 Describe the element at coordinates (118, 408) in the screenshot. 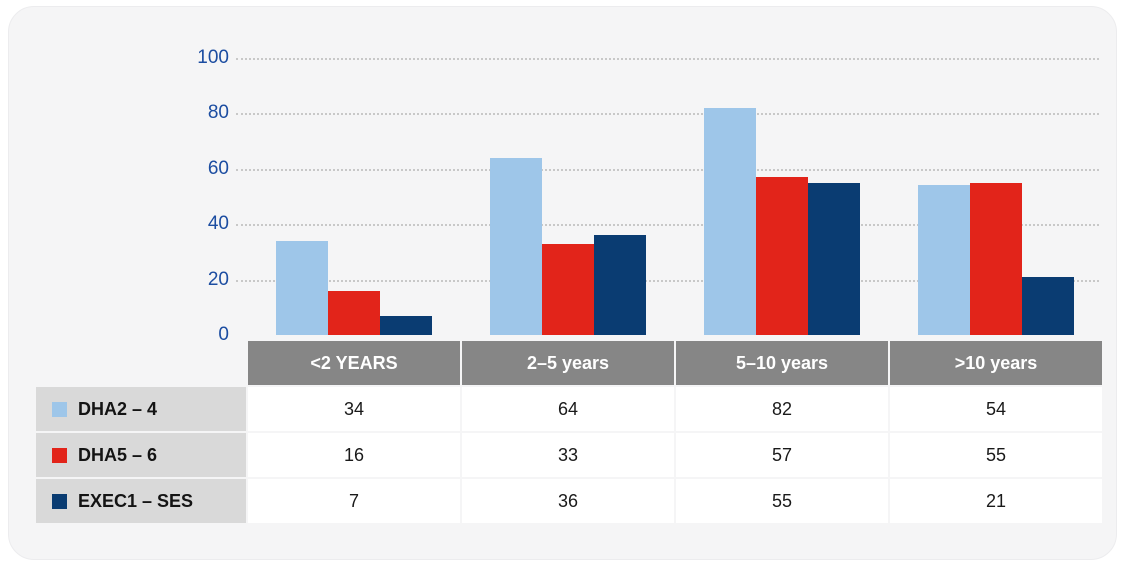

I see `series-name: DHA2 – 4` at that location.